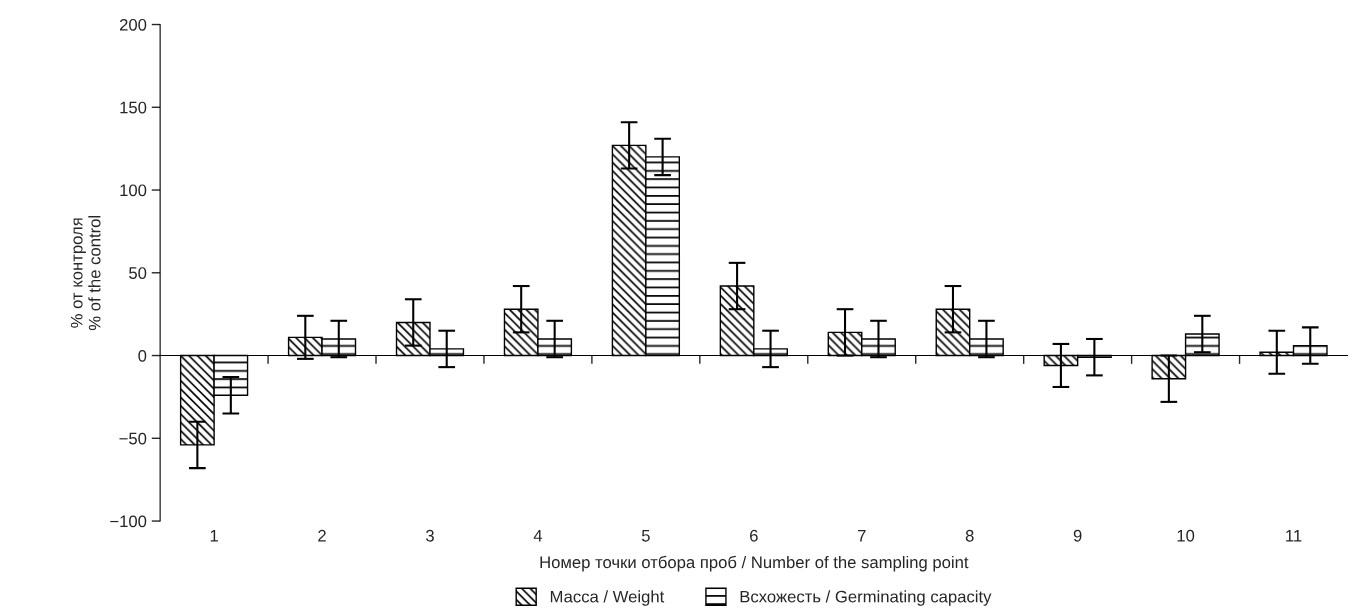  I want to click on x-tick-label: 5, so click(645, 536).